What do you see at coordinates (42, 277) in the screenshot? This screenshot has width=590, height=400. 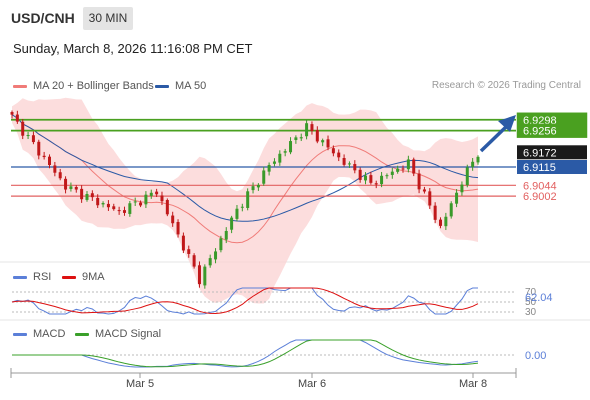 I see `legend-label: RSI` at bounding box center [42, 277].